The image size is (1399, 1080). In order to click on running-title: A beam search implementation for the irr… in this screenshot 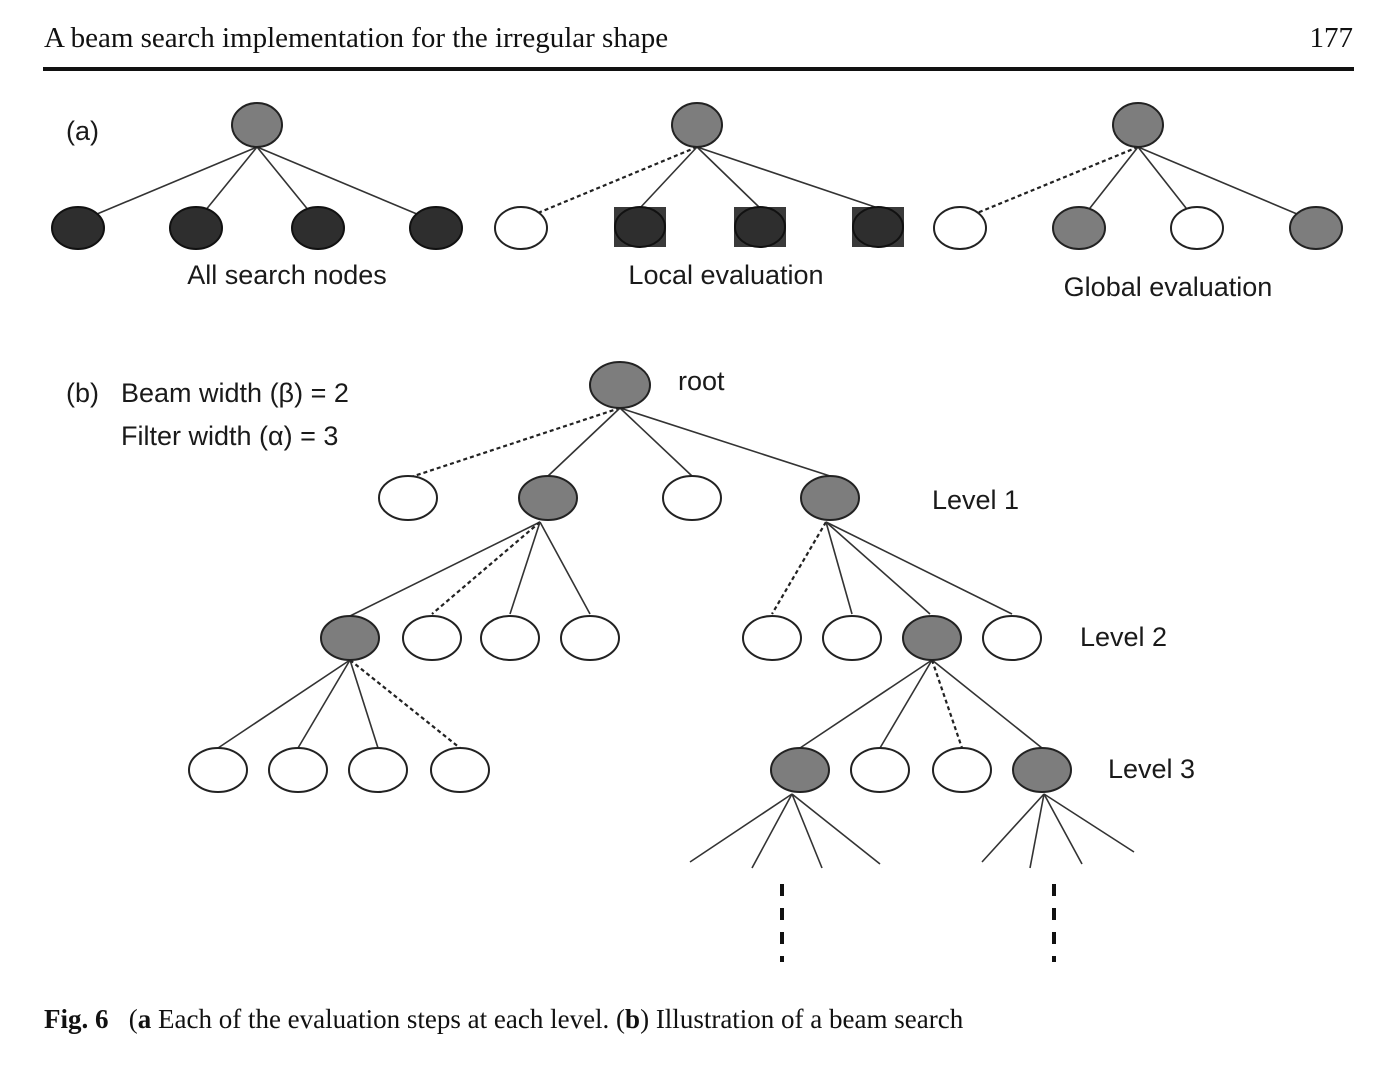, I will do `click(356, 38)`.